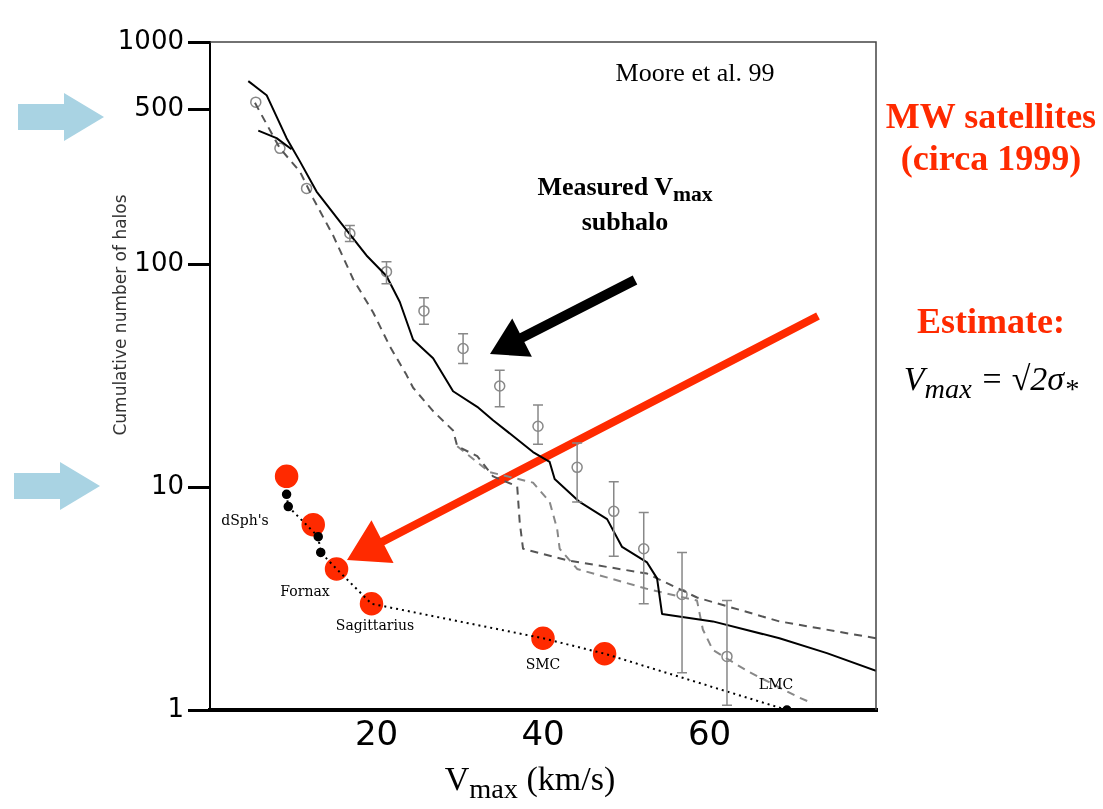 The height and width of the screenshot is (809, 1103). Describe the element at coordinates (159, 262) in the screenshot. I see `y-tick-label: 100` at that location.